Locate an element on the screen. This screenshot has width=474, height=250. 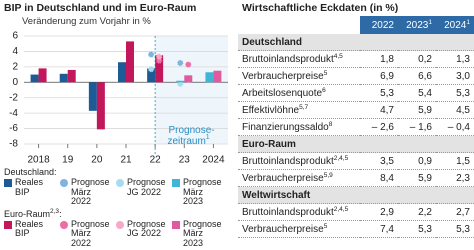
table-cell: 4,5 is located at coordinates (455, 110).